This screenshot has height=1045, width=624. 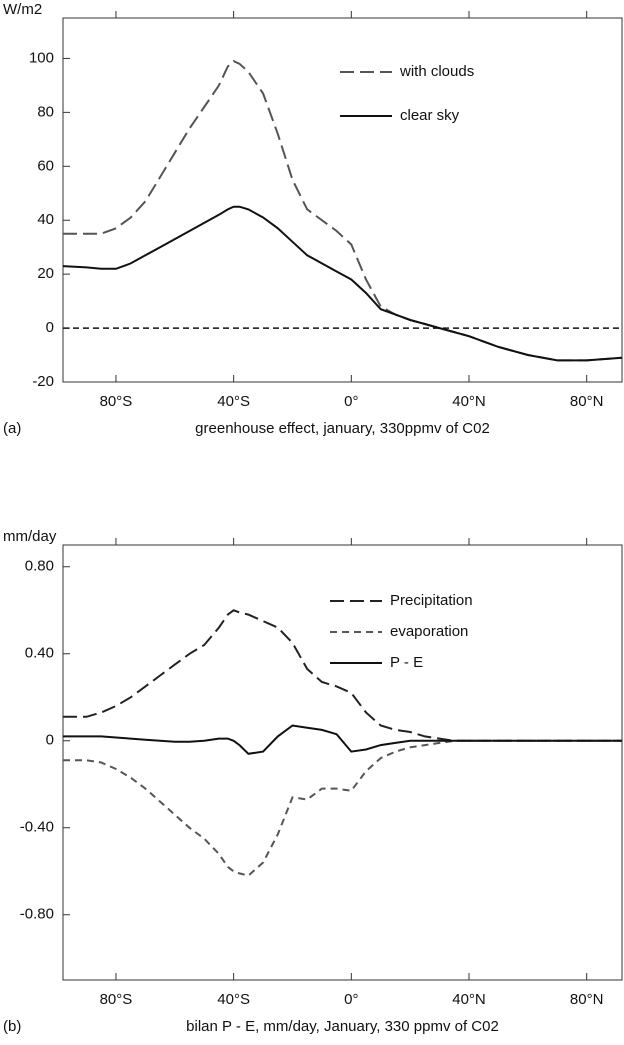 What do you see at coordinates (430, 115) in the screenshot?
I see `legend-label: clear sky` at bounding box center [430, 115].